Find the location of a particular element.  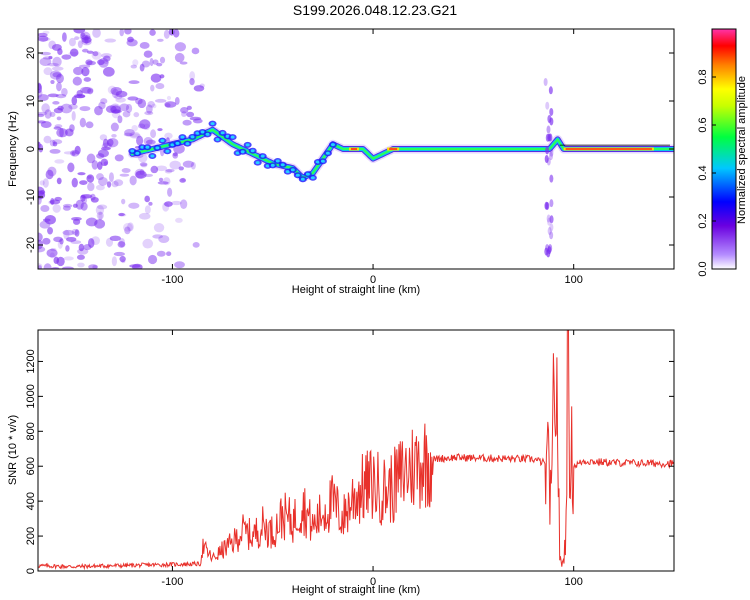

snr-y-tick-label: 1200 is located at coordinates (31, 361).